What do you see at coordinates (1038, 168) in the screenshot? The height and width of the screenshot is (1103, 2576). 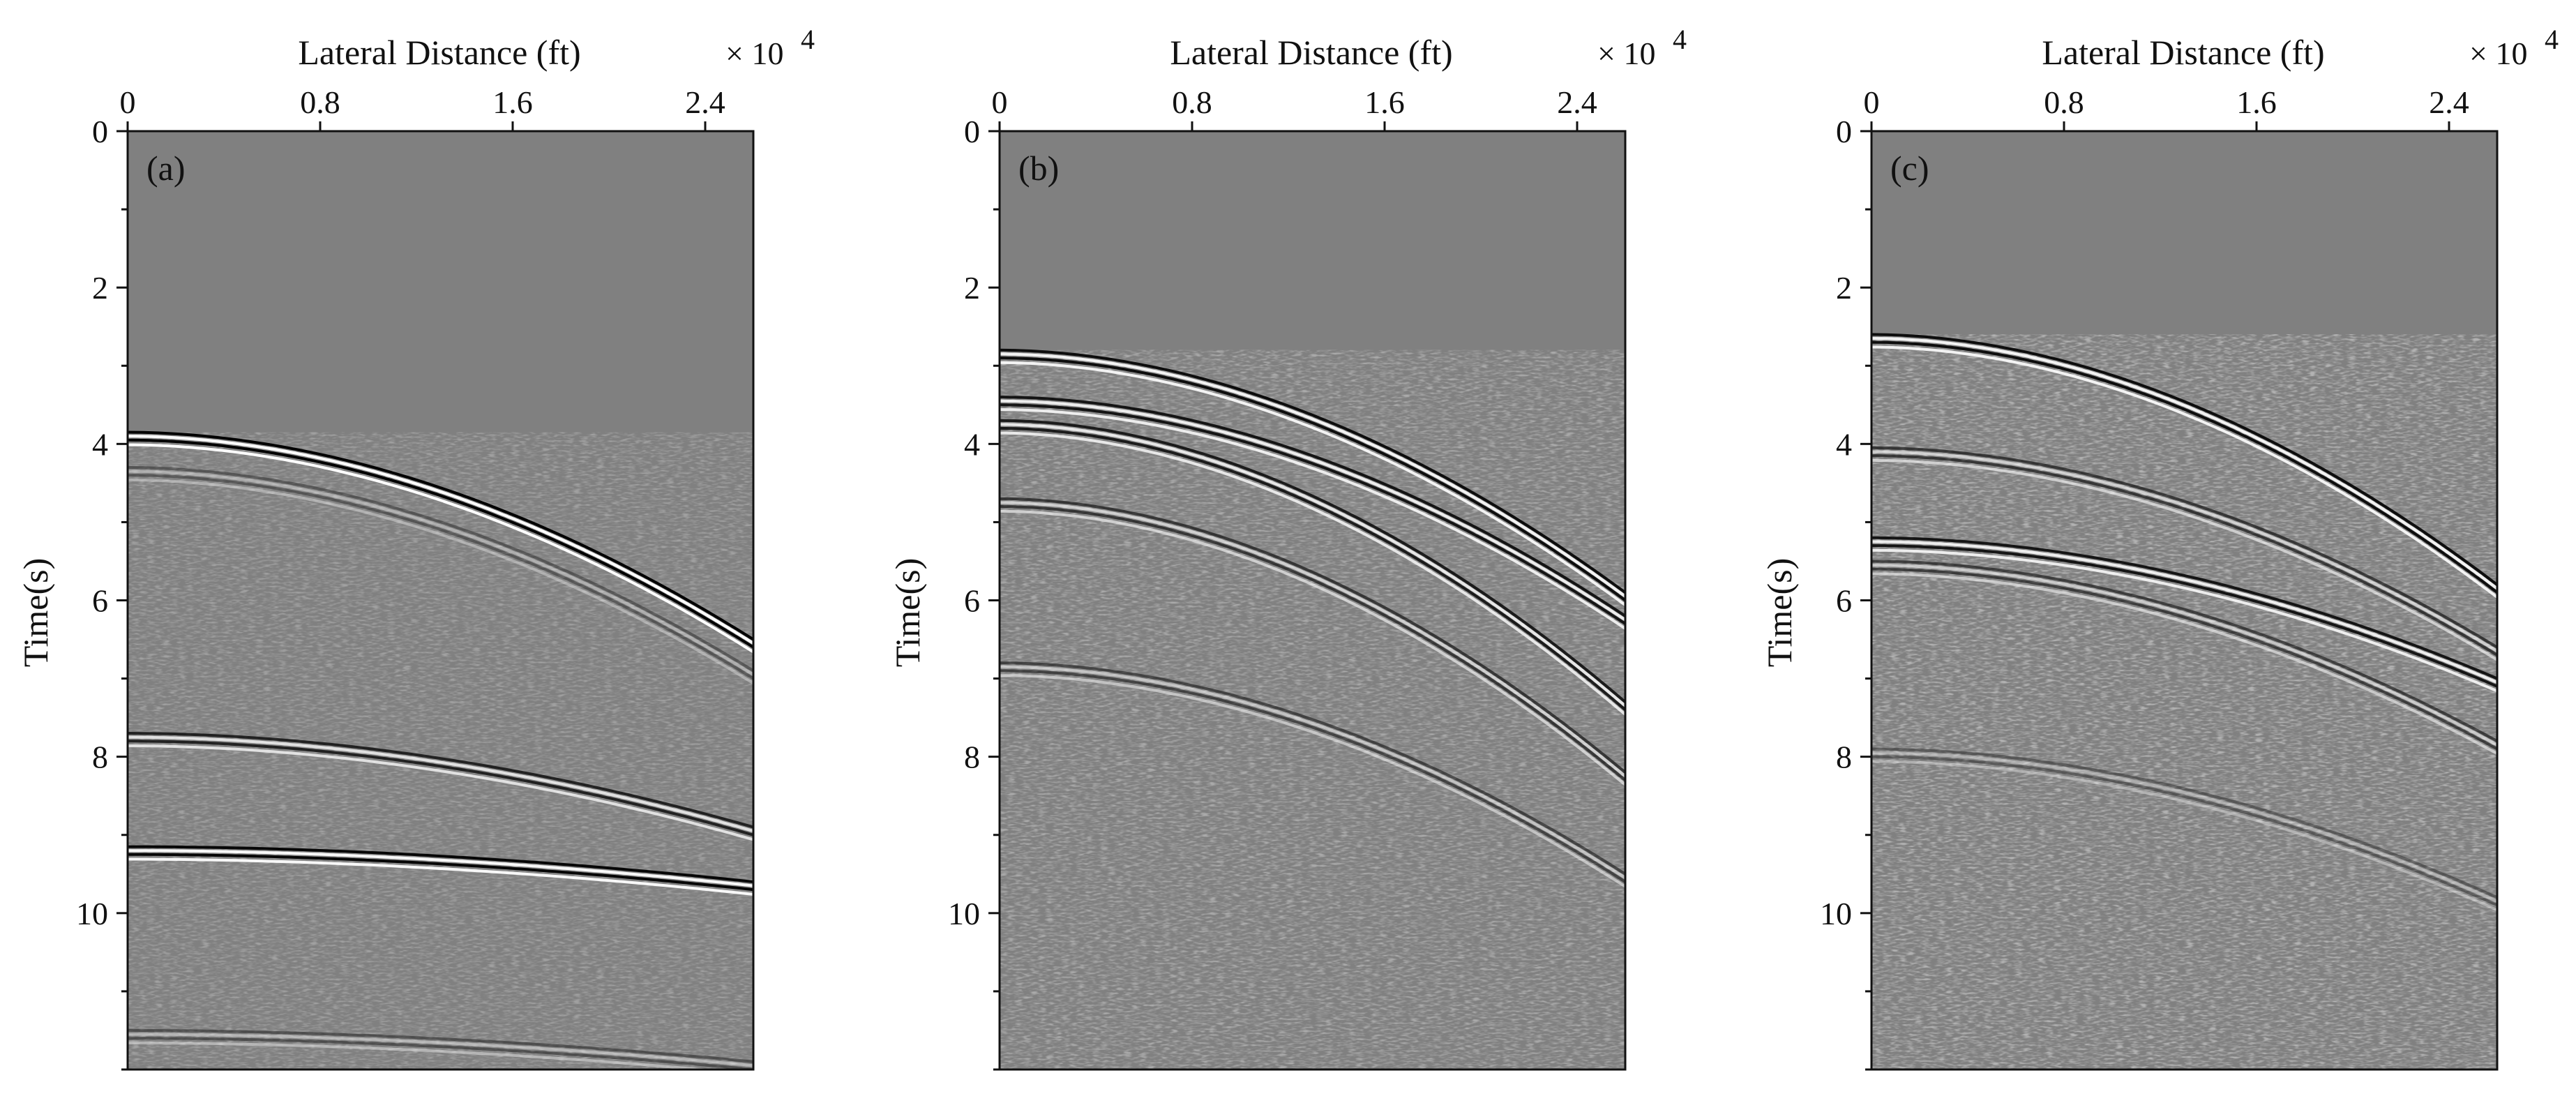 I see `panel-label: (b)` at bounding box center [1038, 168].